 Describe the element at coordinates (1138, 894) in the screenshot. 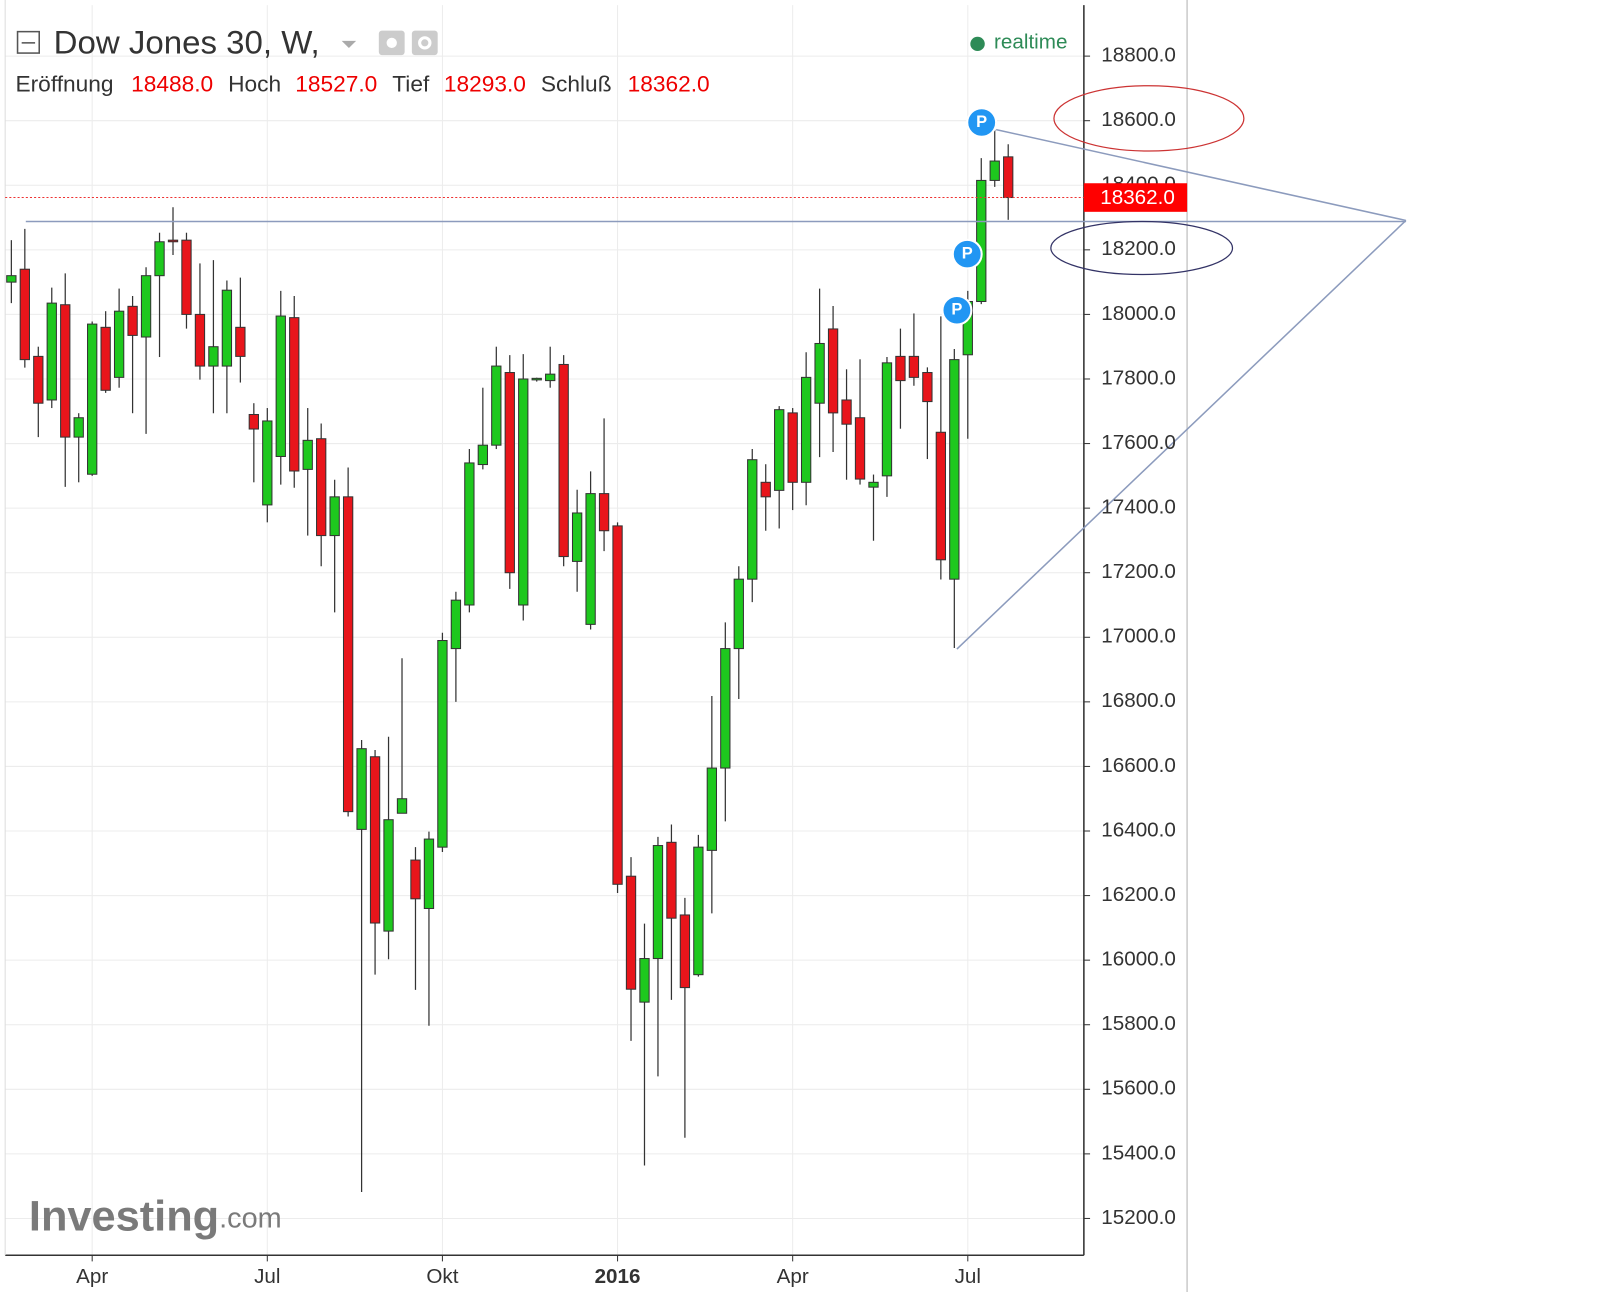

I see `y-tick-label: 16200.0` at that location.